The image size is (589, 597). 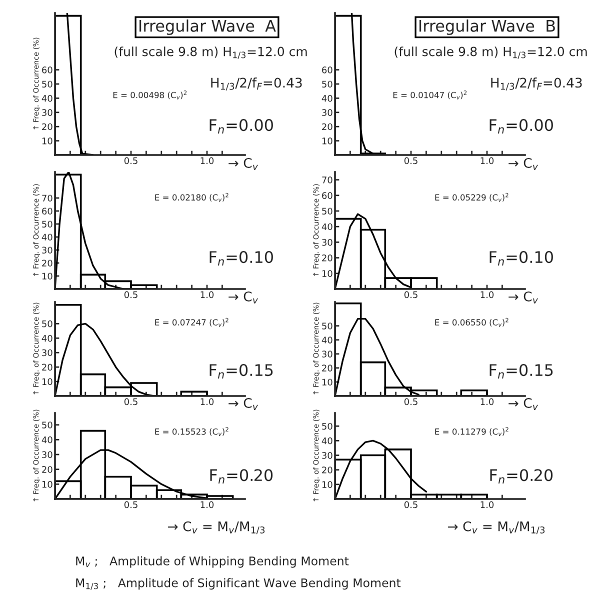 What do you see at coordinates (471, 431) in the screenshot?
I see `annotation: E = 0.11279 (C$_{v}$)$^{2}$` at bounding box center [471, 431].